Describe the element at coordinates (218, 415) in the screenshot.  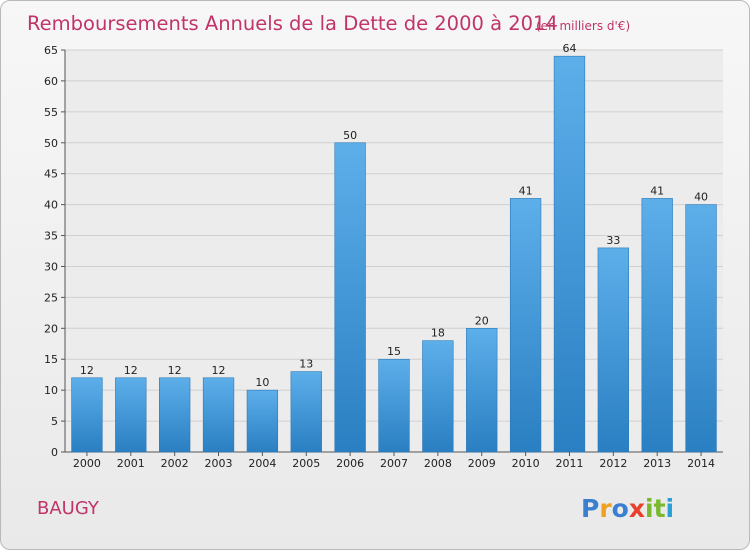
I see `bar-2003` at that location.